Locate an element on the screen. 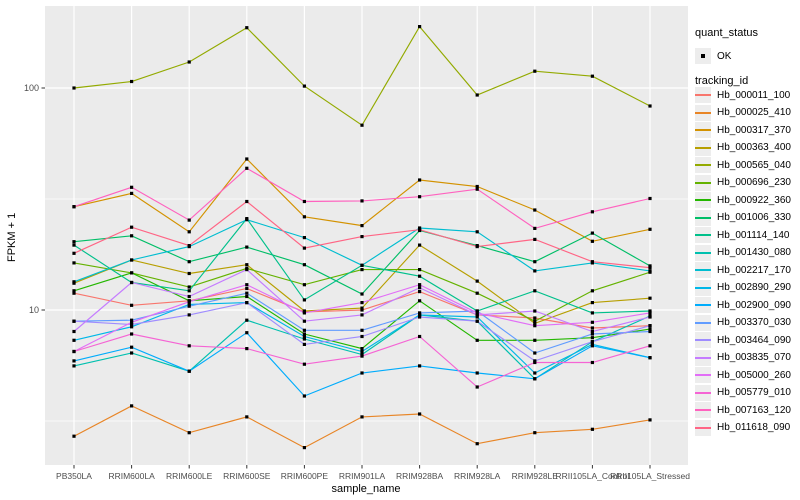 The width and height of the screenshot is (800, 500). legend-label: Hb_002217_170 is located at coordinates (754, 270).